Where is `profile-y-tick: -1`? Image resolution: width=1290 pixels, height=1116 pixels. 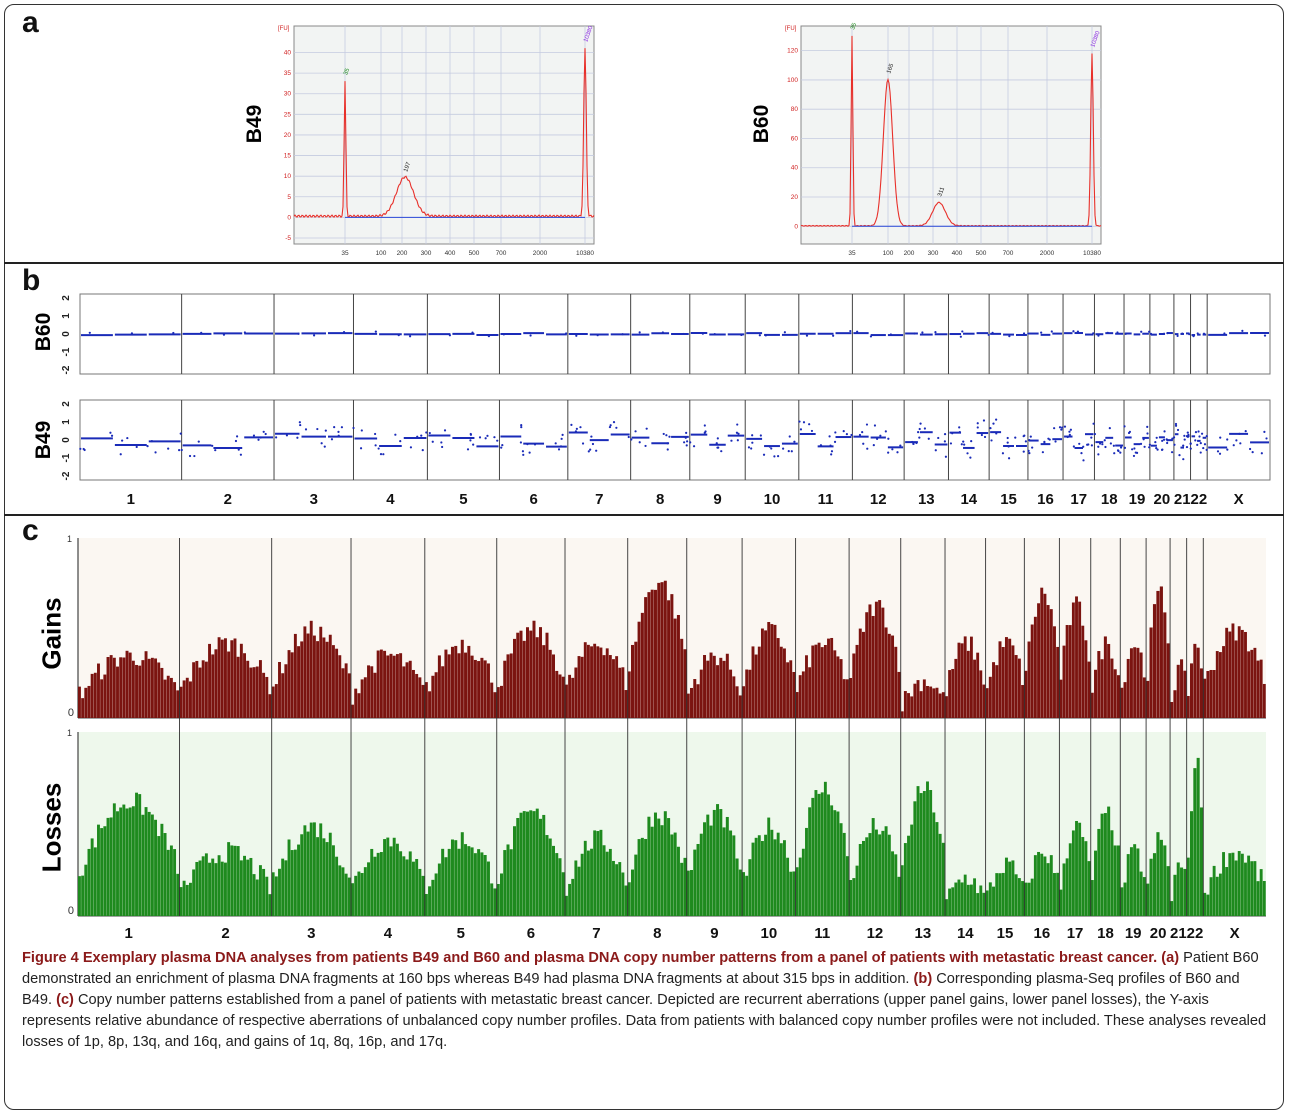 profile-y-tick: -1 is located at coordinates (66, 457).